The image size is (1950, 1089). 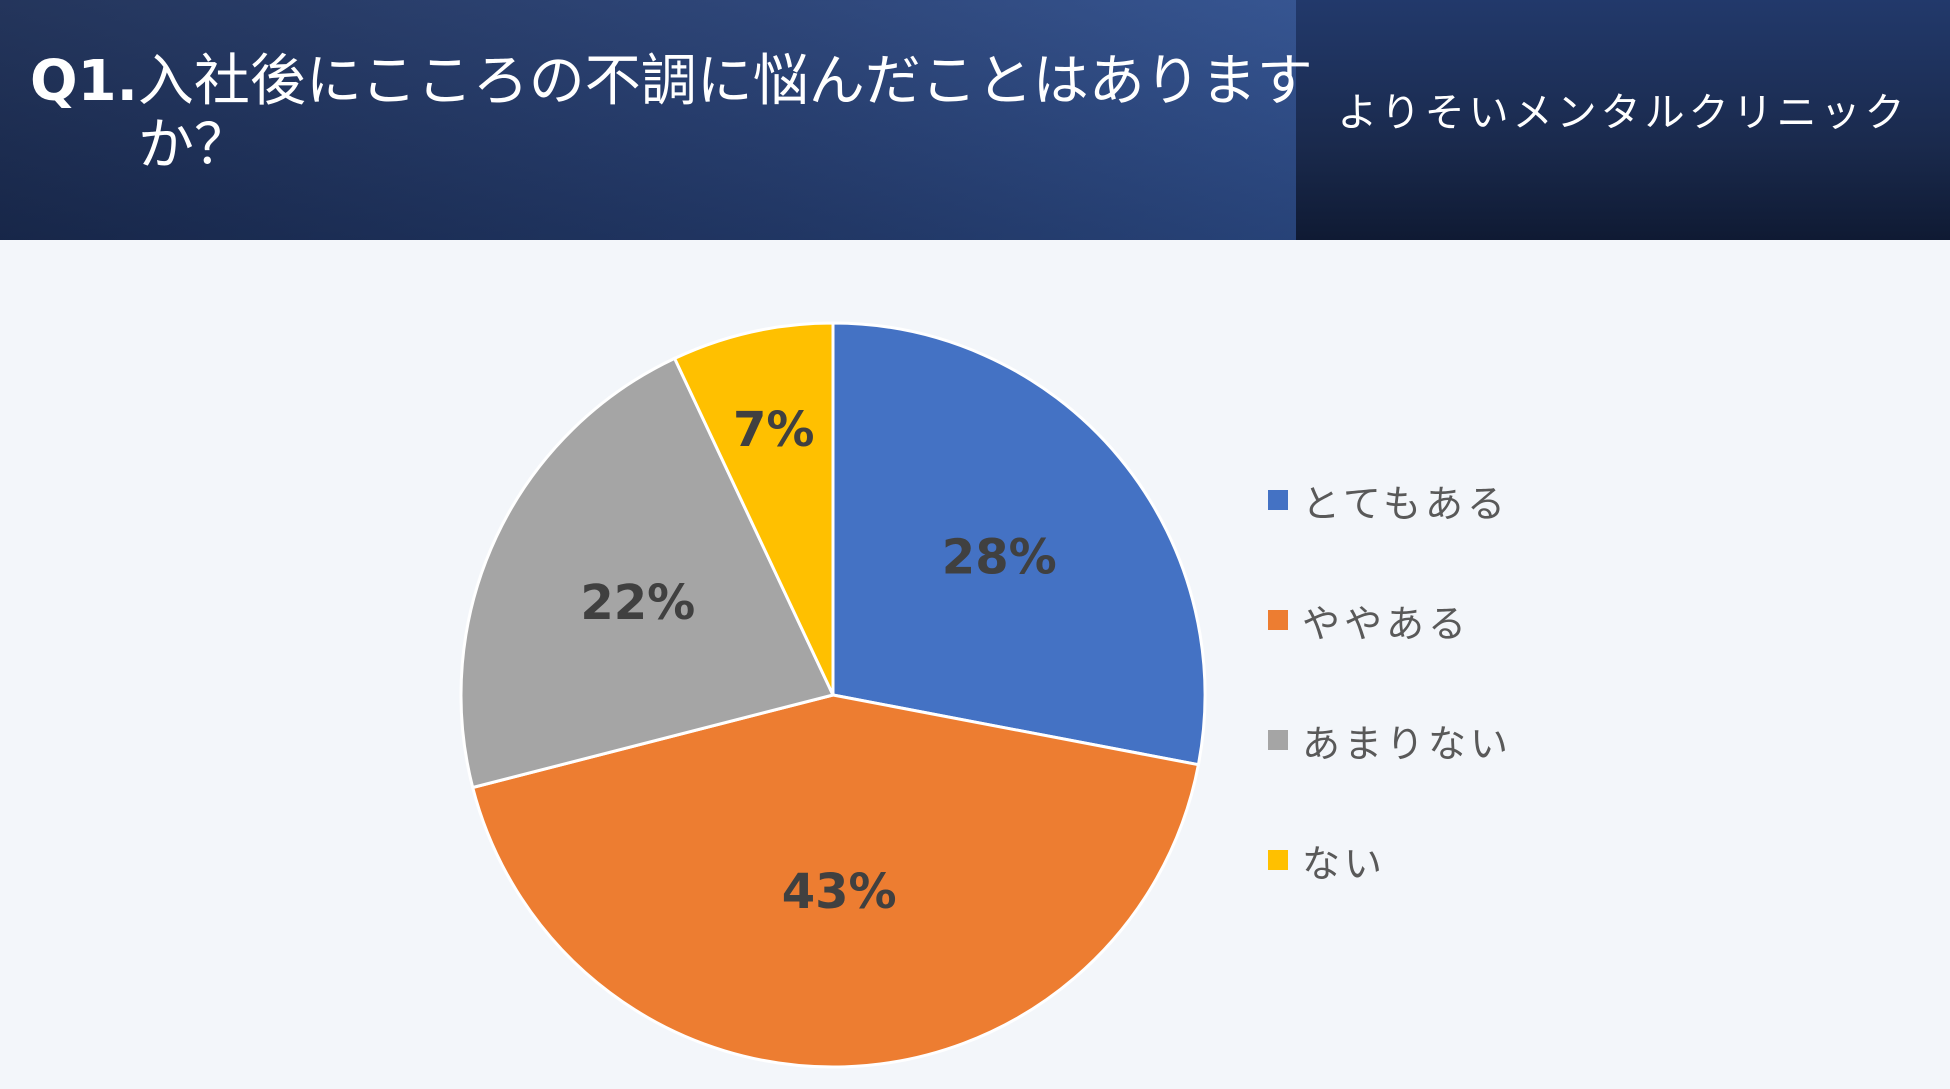 I want to click on header-org-panel, so click(x=1623, y=120).